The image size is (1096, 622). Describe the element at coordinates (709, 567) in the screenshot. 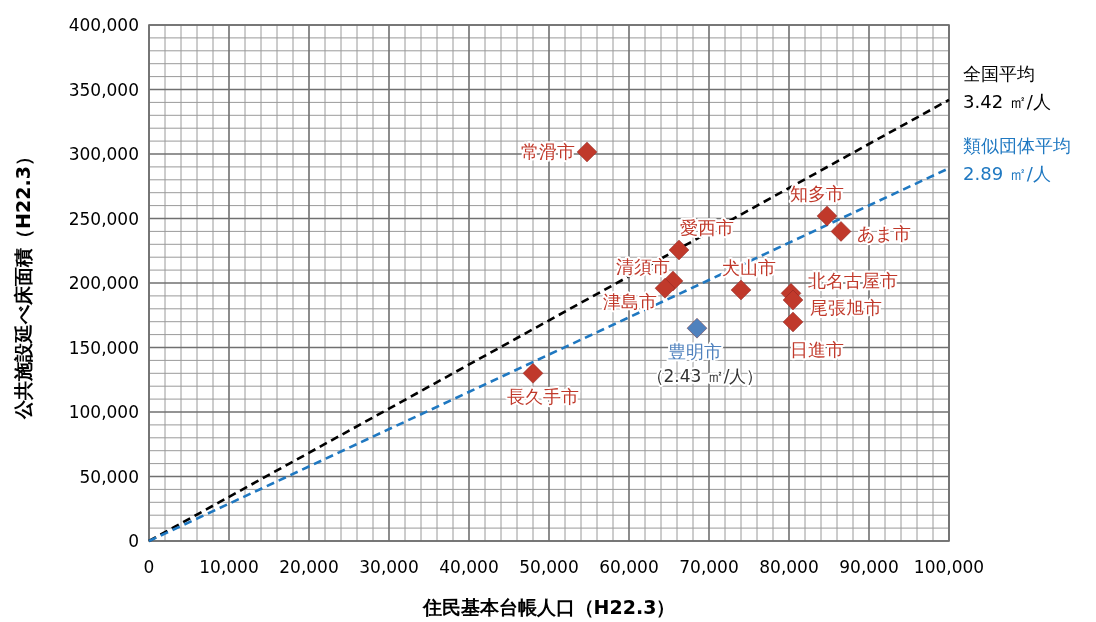

I see `x-tick-label: 70,000` at that location.